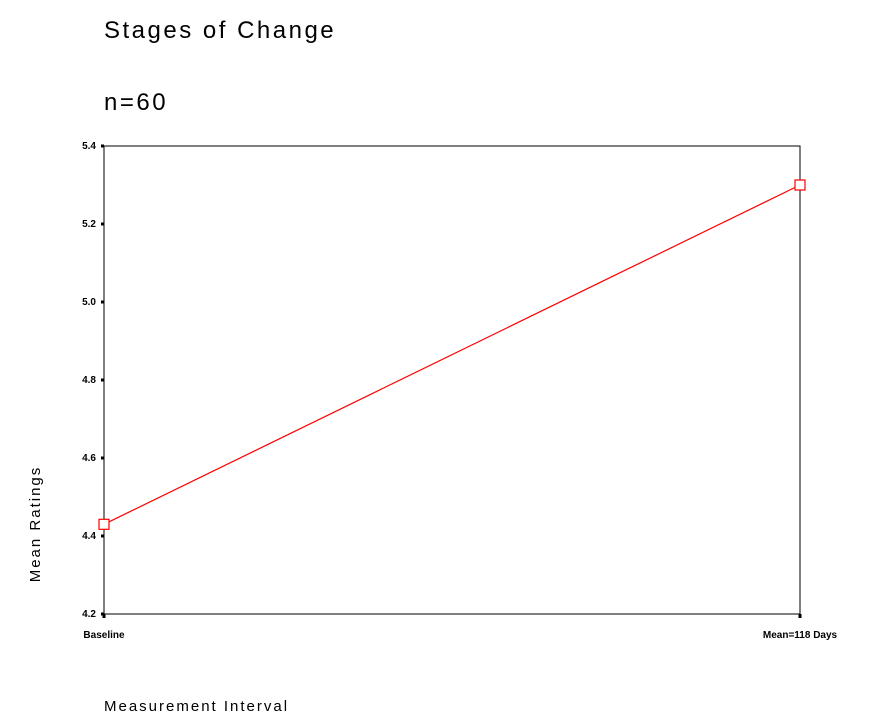  Describe the element at coordinates (196, 706) in the screenshot. I see `x-axis-label: Measurement Interval` at that location.